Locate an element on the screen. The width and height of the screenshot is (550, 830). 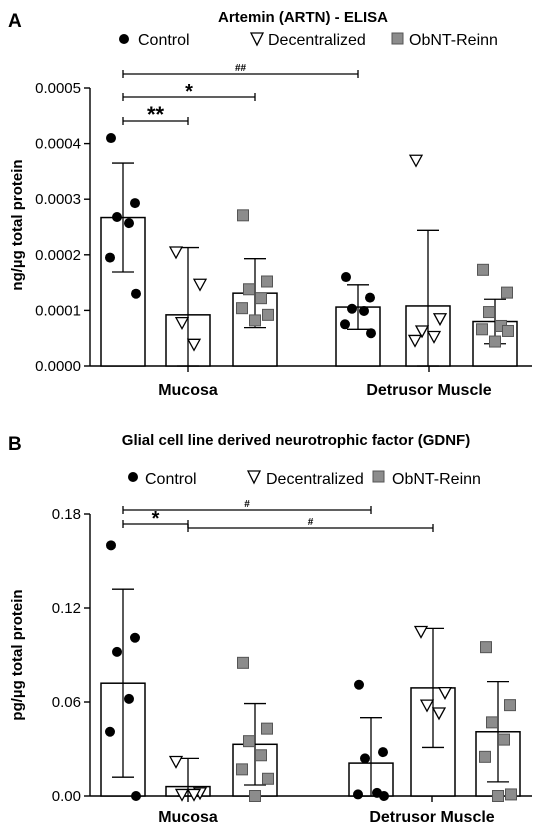
y-tick-label: 0.0001 is located at coordinates (58, 310).